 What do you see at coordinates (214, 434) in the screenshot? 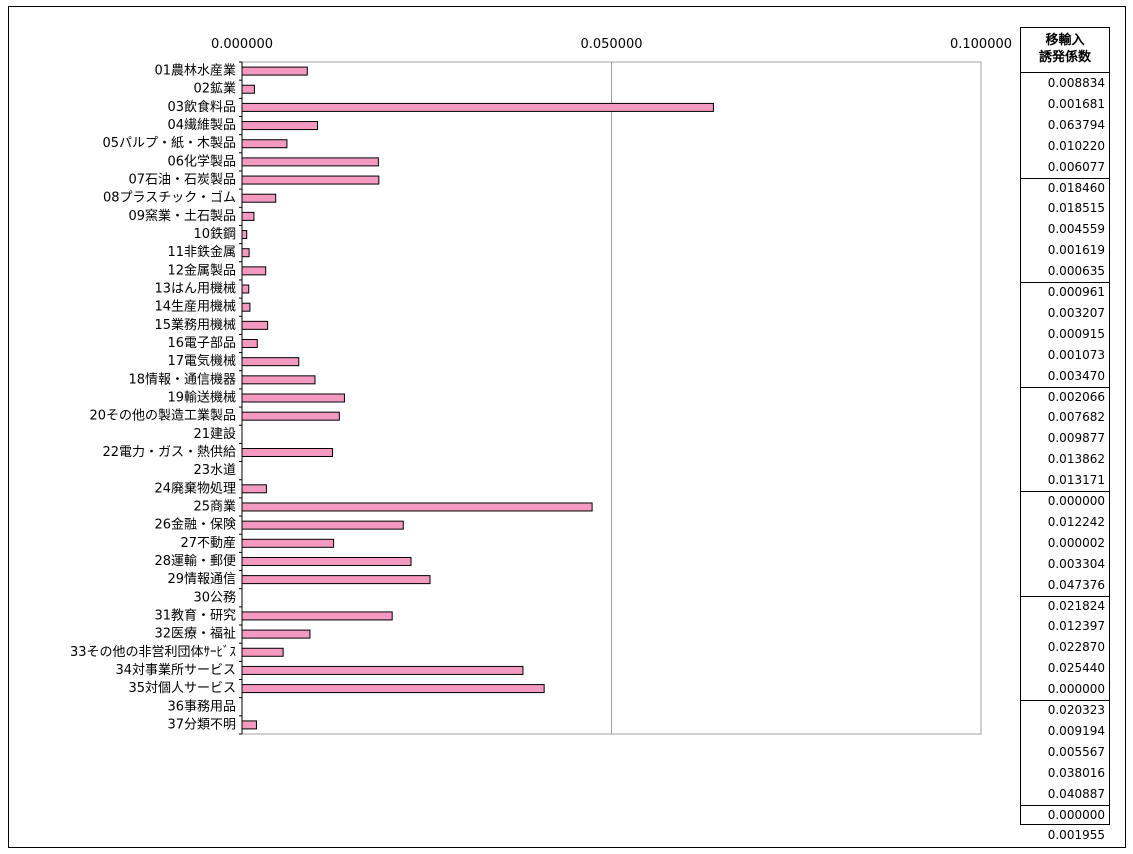
I see `category-label: 21建設` at bounding box center [214, 434].